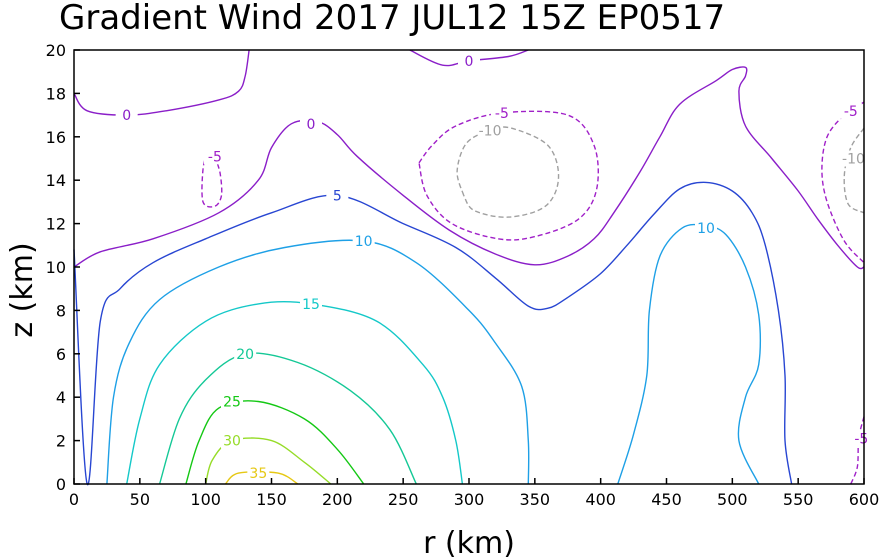  What do you see at coordinates (864, 499) in the screenshot?
I see `x-tick-label: 600` at bounding box center [864, 499].